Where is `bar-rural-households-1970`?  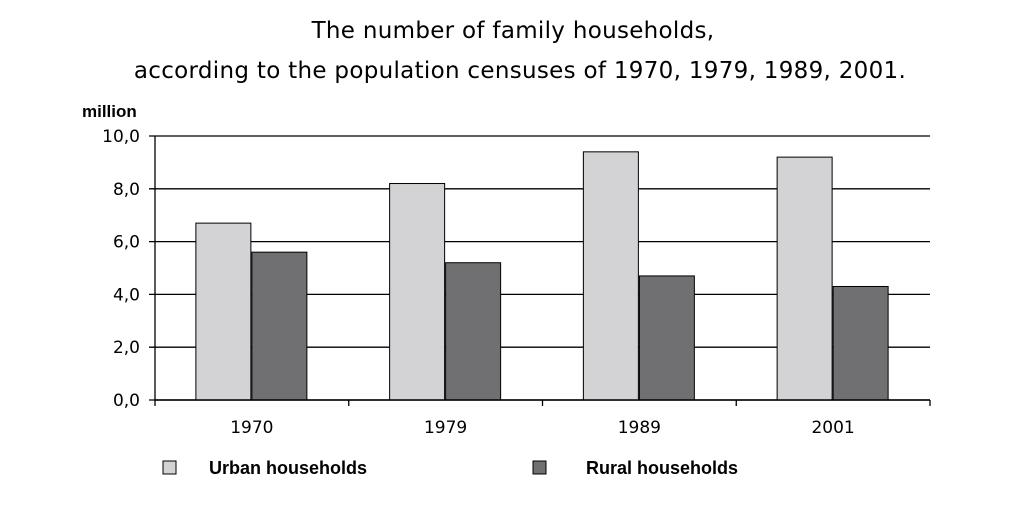
bar-rural-households-1970 is located at coordinates (279, 326).